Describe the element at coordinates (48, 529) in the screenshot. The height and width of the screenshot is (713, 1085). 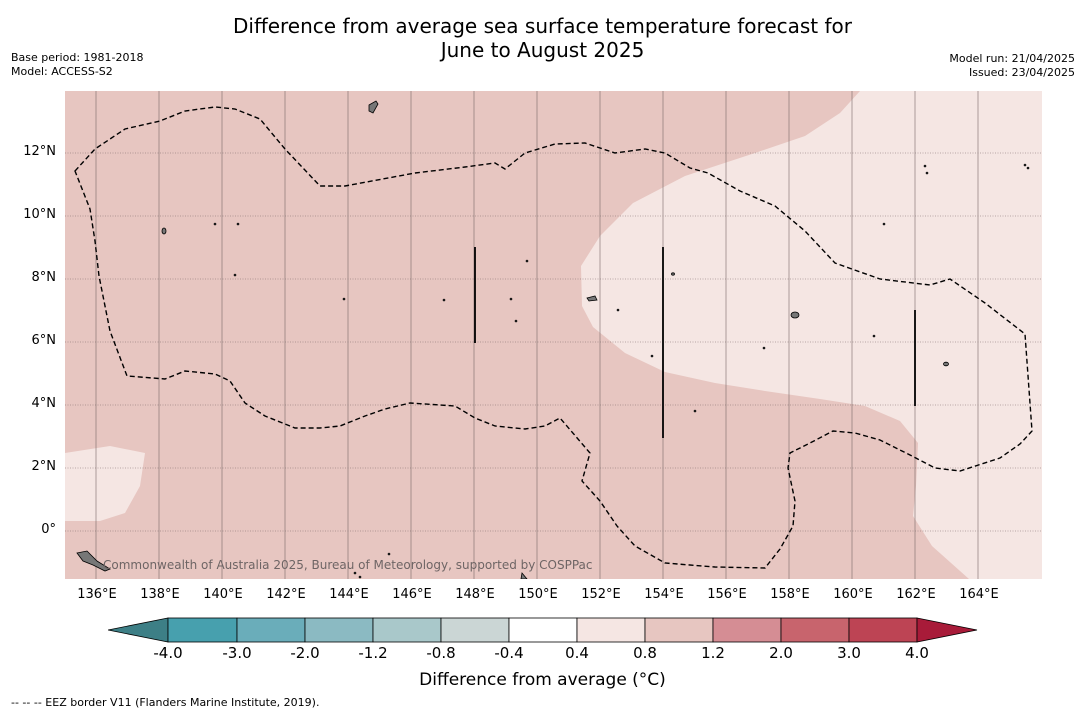
I see `lat-label: 0°` at that location.